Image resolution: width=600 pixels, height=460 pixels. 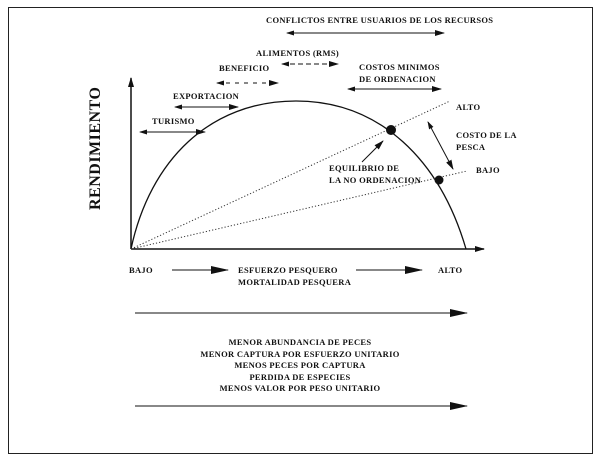 What do you see at coordinates (488, 170) in the screenshot?
I see `cost-low-label: BAJO` at bounding box center [488, 170].